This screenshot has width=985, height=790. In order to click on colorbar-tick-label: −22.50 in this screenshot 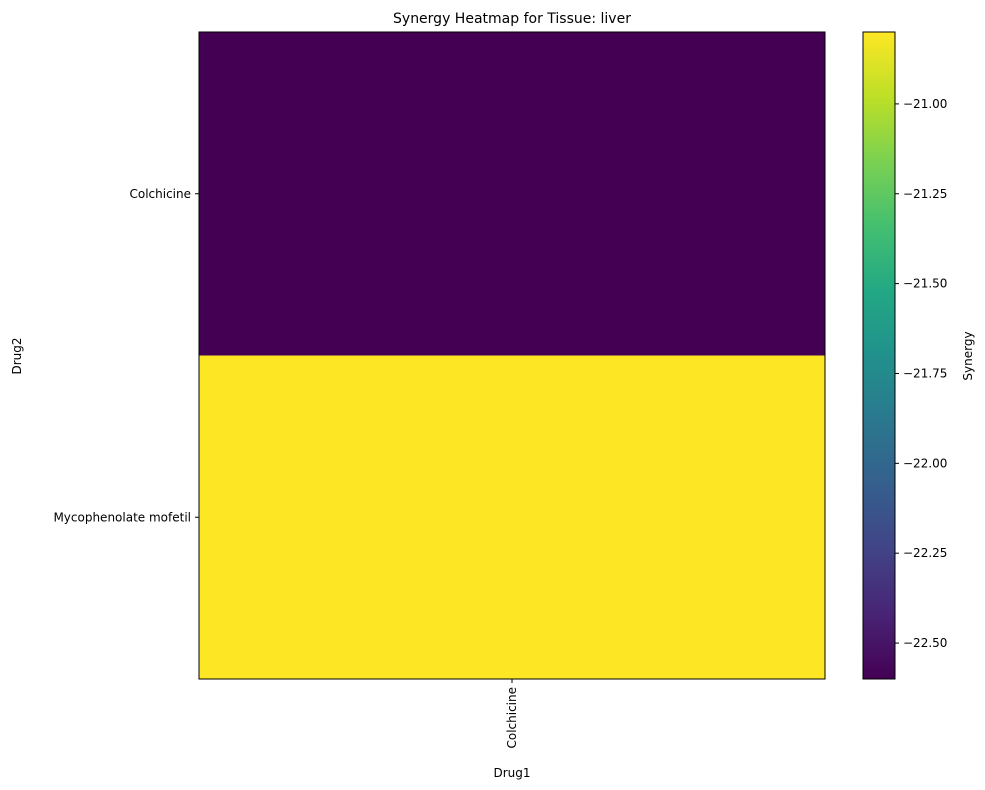, I will do `click(925, 643)`.